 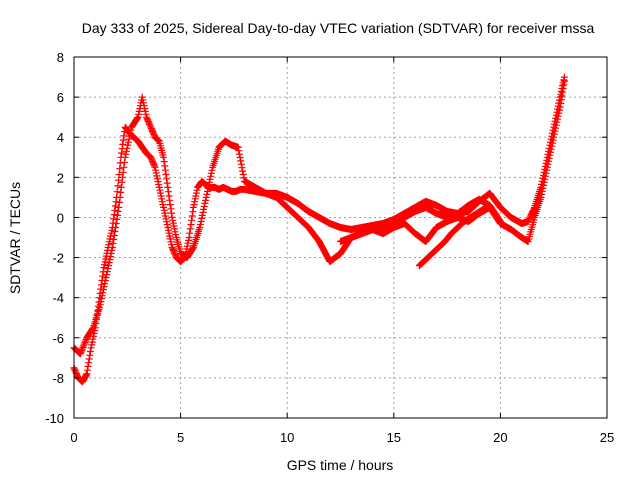 What do you see at coordinates (500, 437) in the screenshot?
I see `x-tick-label: 20` at bounding box center [500, 437].